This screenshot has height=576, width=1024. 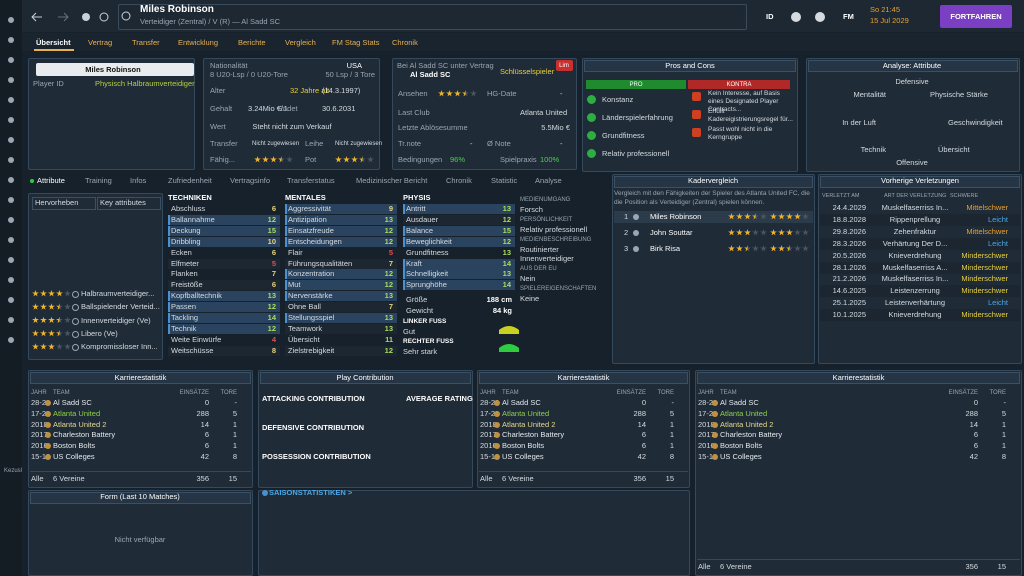 What do you see at coordinates (300, 42) in the screenshot?
I see `tab: Vergleich` at bounding box center [300, 42].